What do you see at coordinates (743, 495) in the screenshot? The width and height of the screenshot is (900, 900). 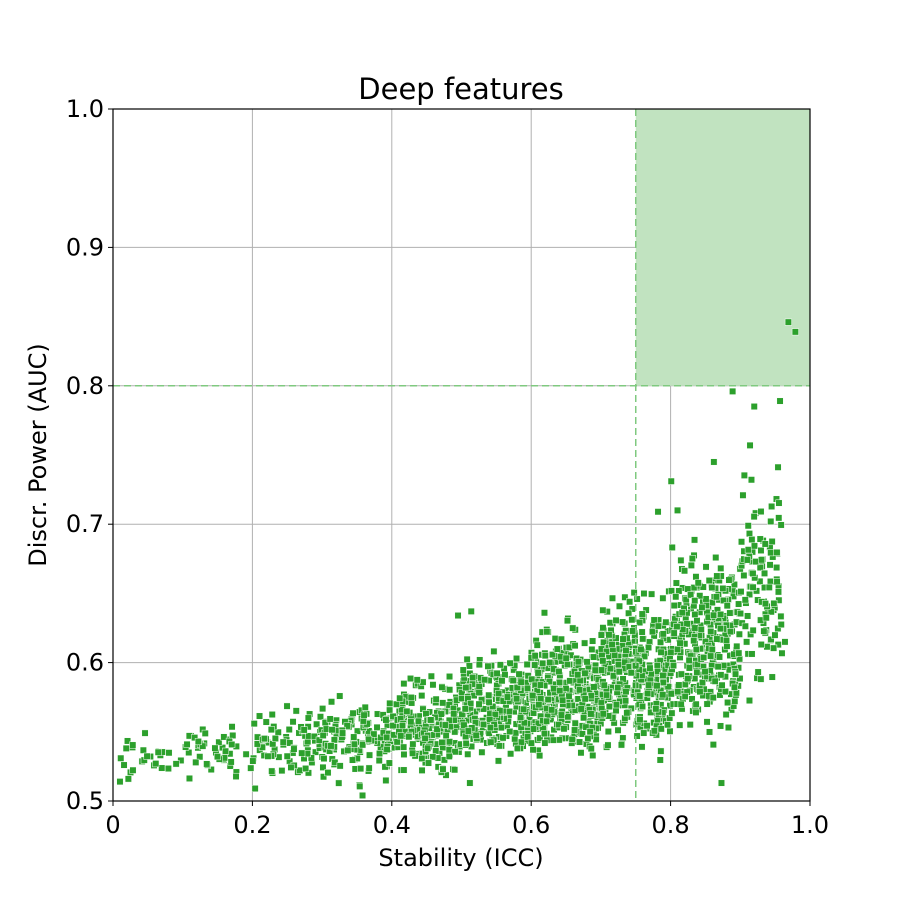 I see `data-point-1978` at bounding box center [743, 495].